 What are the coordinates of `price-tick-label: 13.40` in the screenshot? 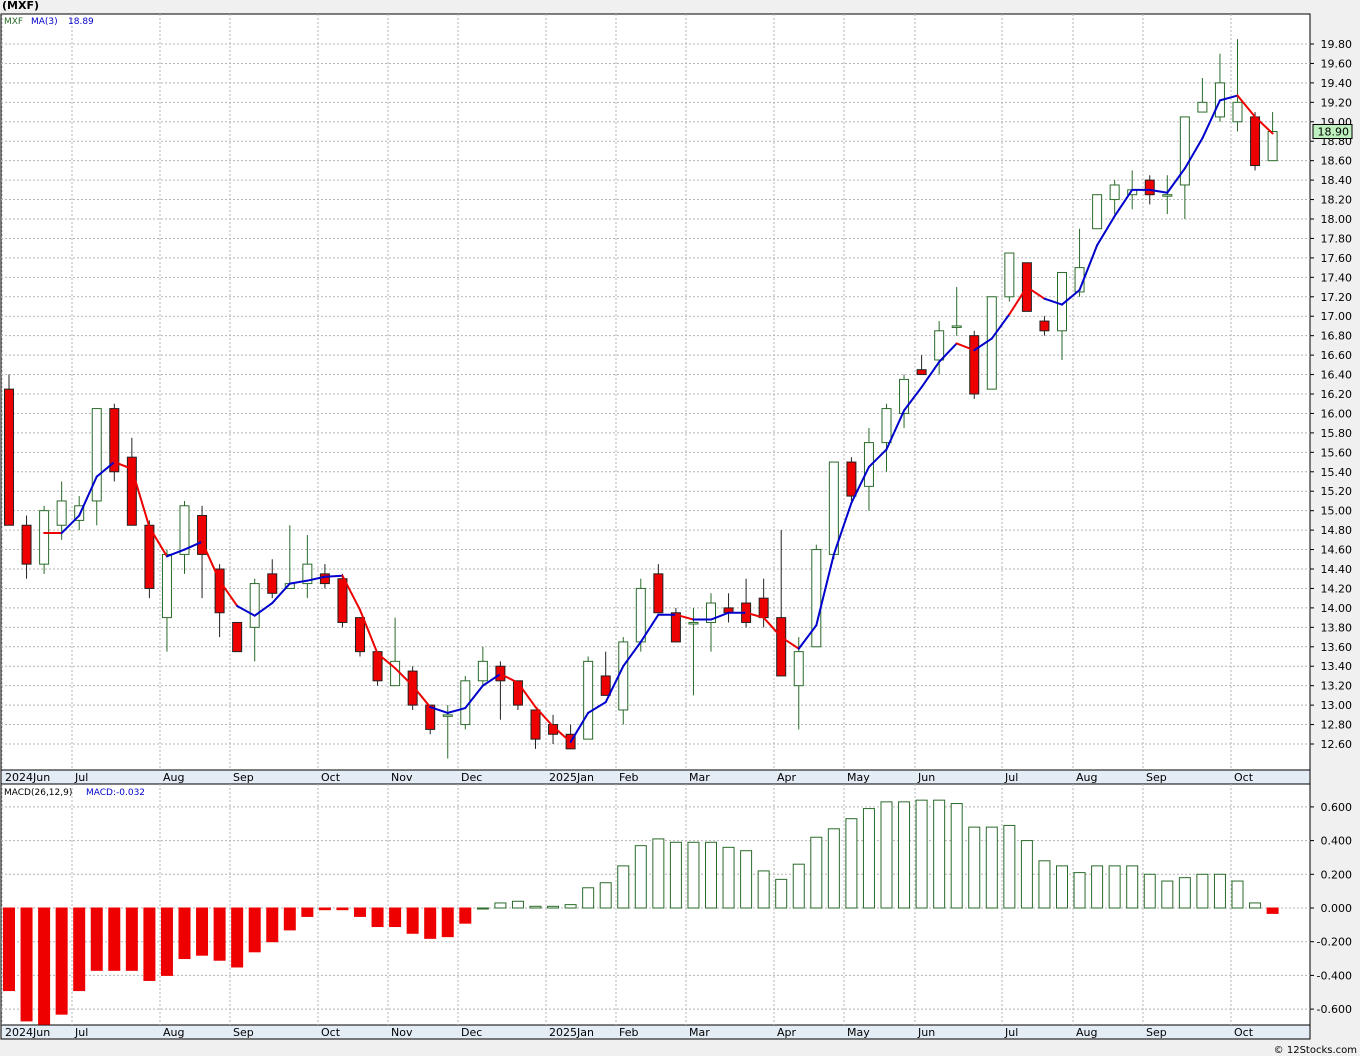 It's located at (1337, 666).